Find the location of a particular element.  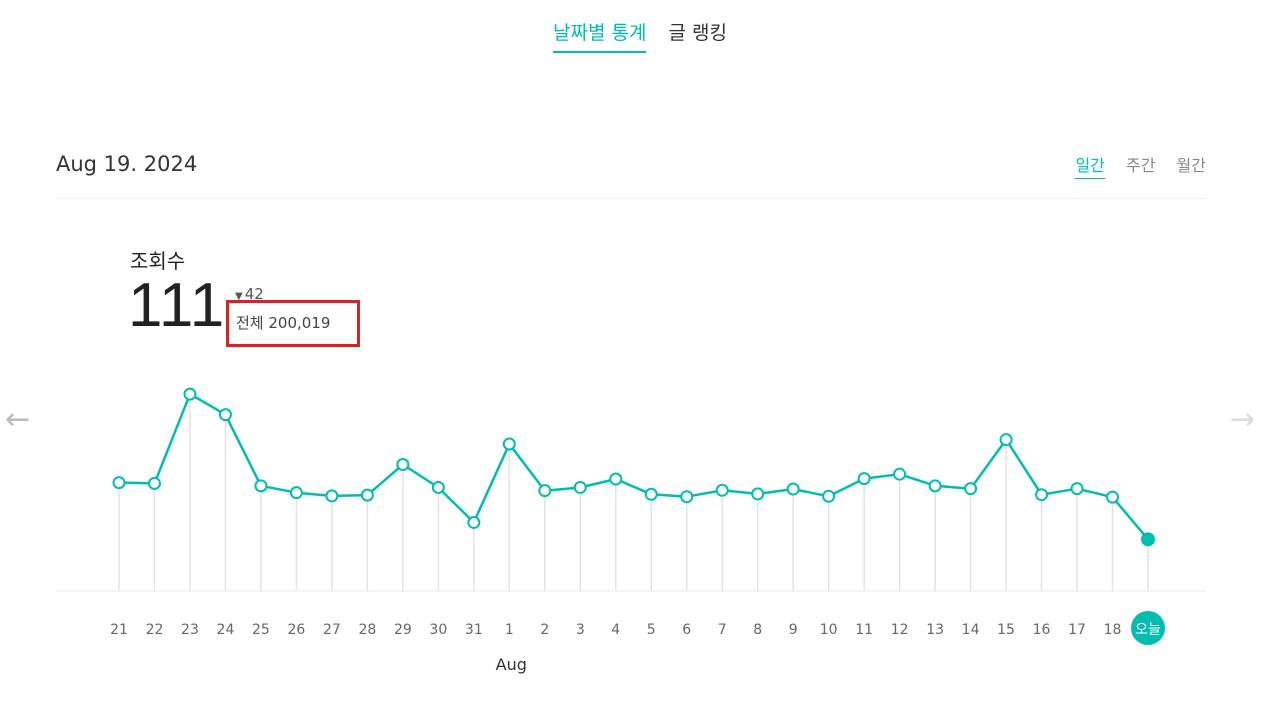

x-tick-label: 30 is located at coordinates (438, 630).